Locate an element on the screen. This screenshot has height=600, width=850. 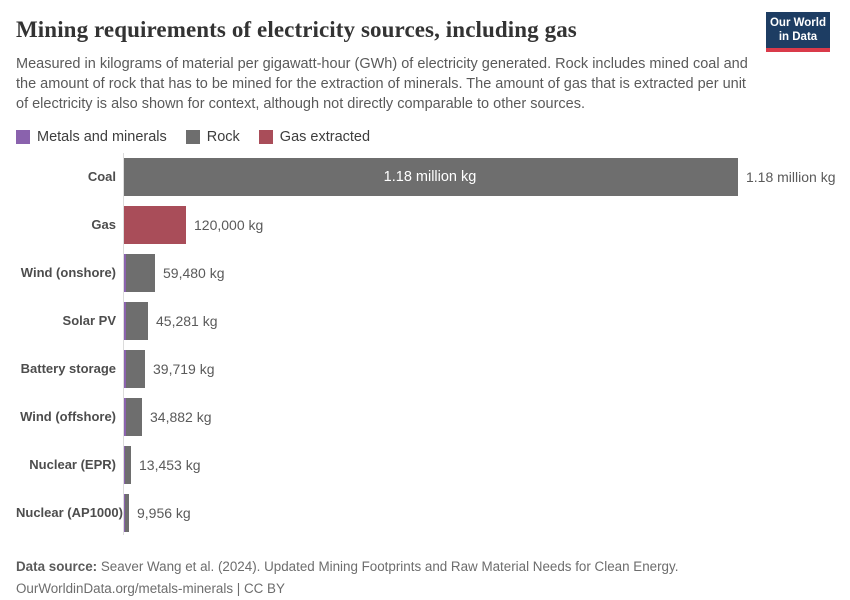
category-label-wind-offshore-: Wind (offshore) is located at coordinates (68, 417).